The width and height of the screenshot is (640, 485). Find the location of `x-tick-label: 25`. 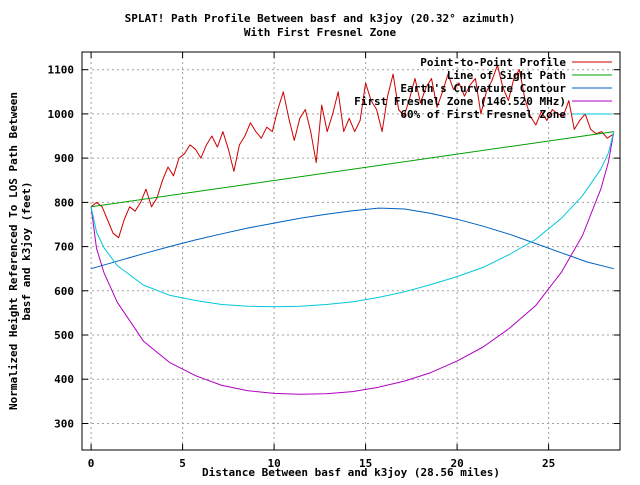

x-tick-label: 25 is located at coordinates (548, 463).